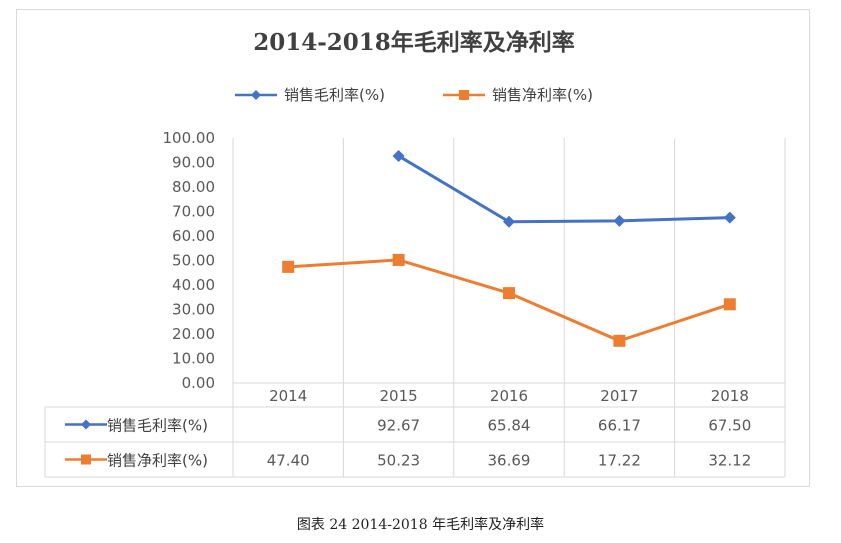  I want to click on table-cell: 47.40, so click(288, 461).